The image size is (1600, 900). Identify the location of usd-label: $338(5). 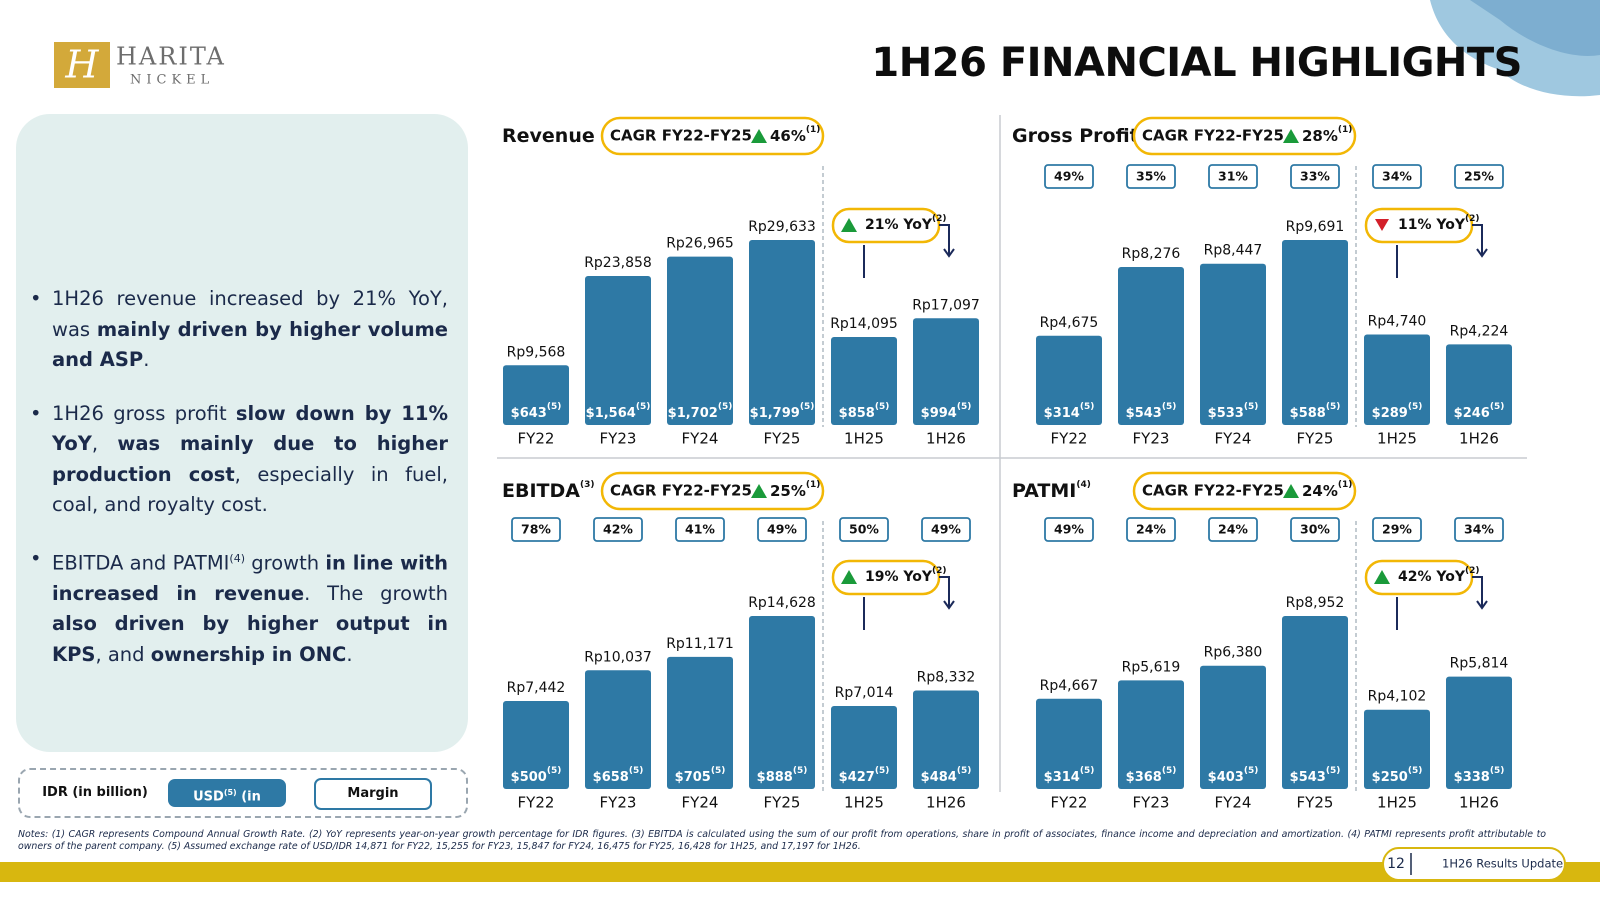
(1479, 775).